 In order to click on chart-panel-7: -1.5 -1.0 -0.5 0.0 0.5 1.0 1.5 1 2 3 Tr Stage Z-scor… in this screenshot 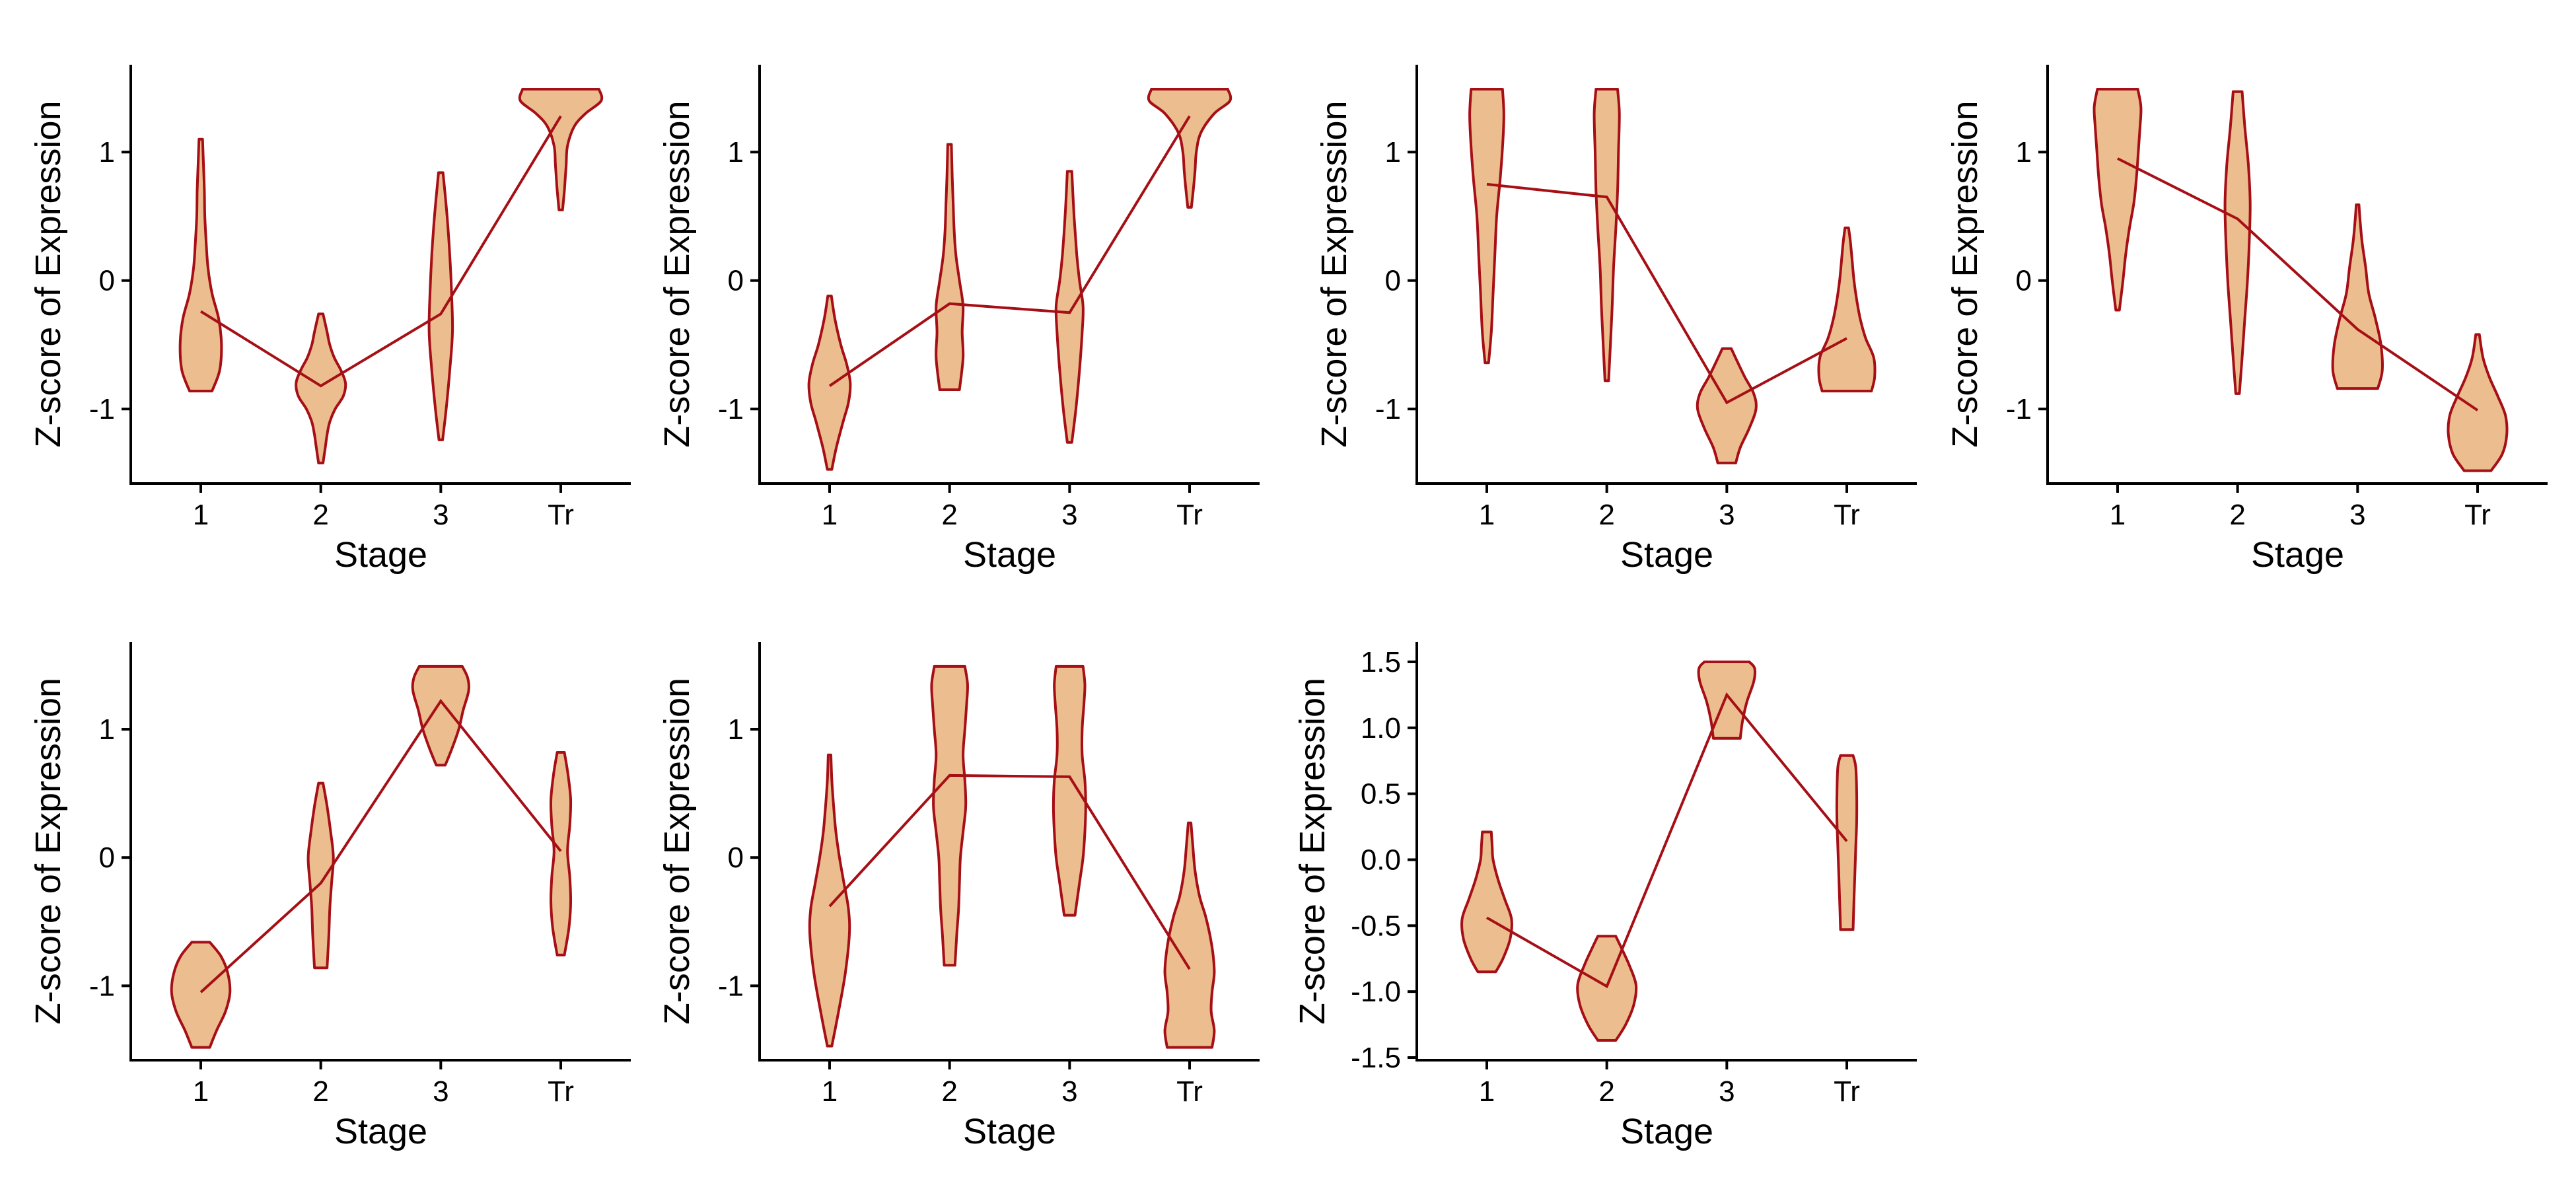, I will do `click(1605, 896)`.